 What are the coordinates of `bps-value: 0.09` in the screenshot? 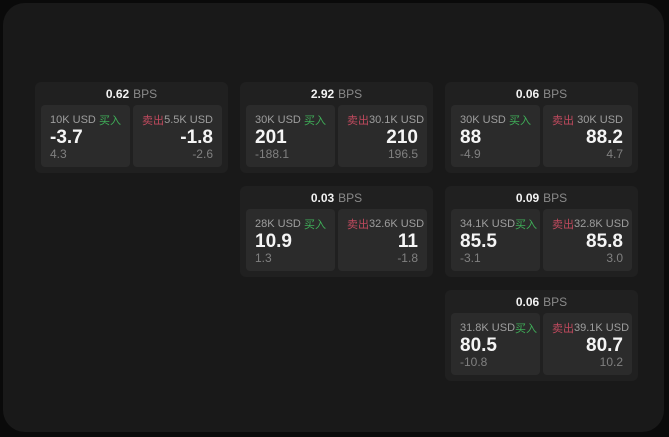 It's located at (527, 198).